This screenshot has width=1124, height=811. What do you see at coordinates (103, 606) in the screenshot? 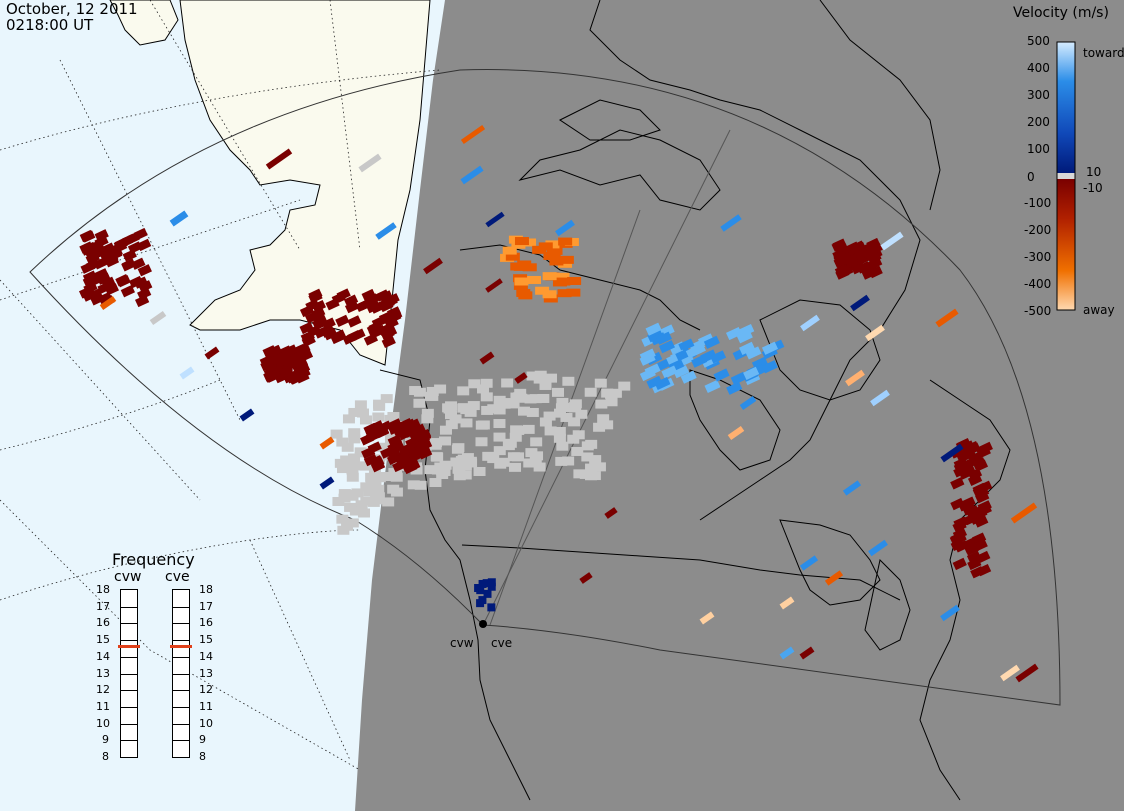
I see `frequency-tick-label: 17` at bounding box center [103, 606].